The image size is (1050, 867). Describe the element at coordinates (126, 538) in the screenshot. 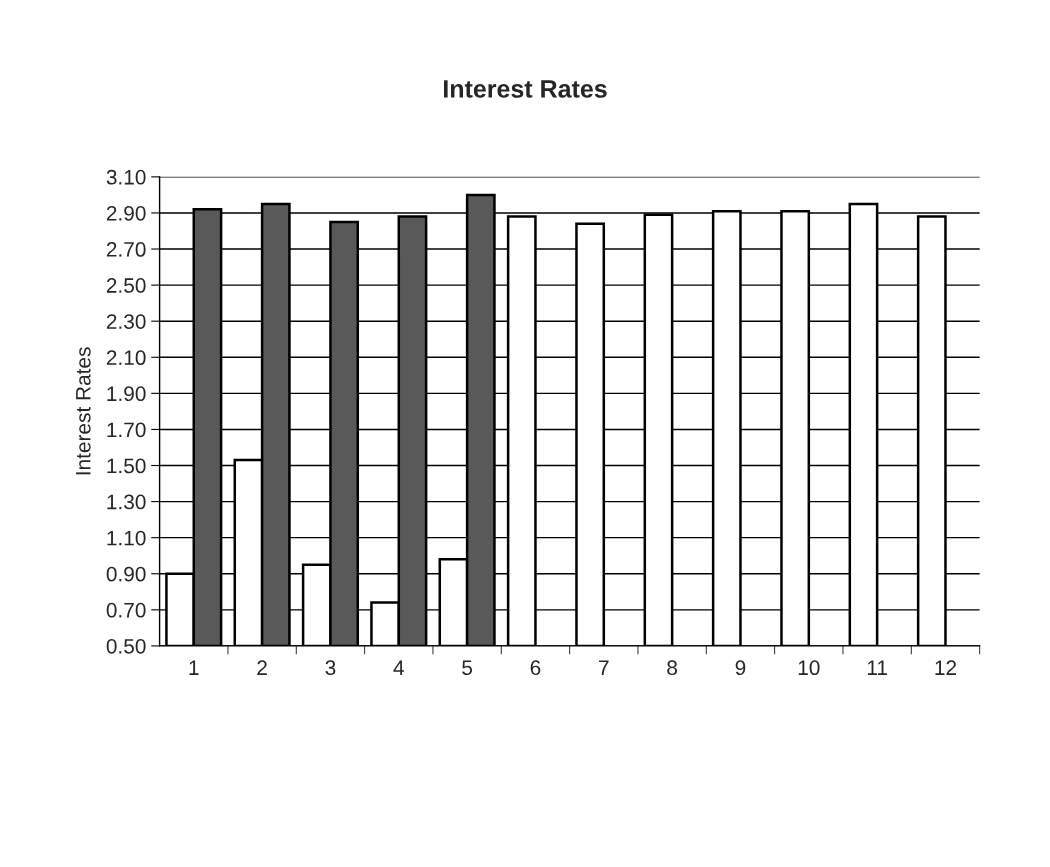

I see `y-tick-label: 1.10` at that location.